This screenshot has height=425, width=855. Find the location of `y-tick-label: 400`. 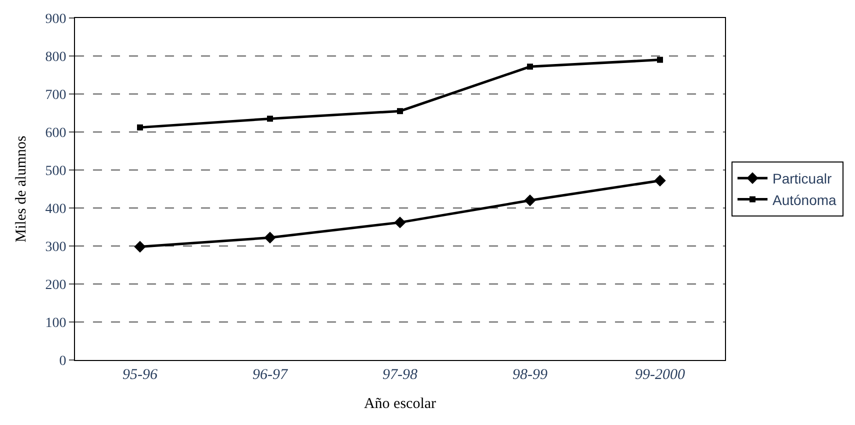

y-tick-label: 400 is located at coordinates (55, 209).